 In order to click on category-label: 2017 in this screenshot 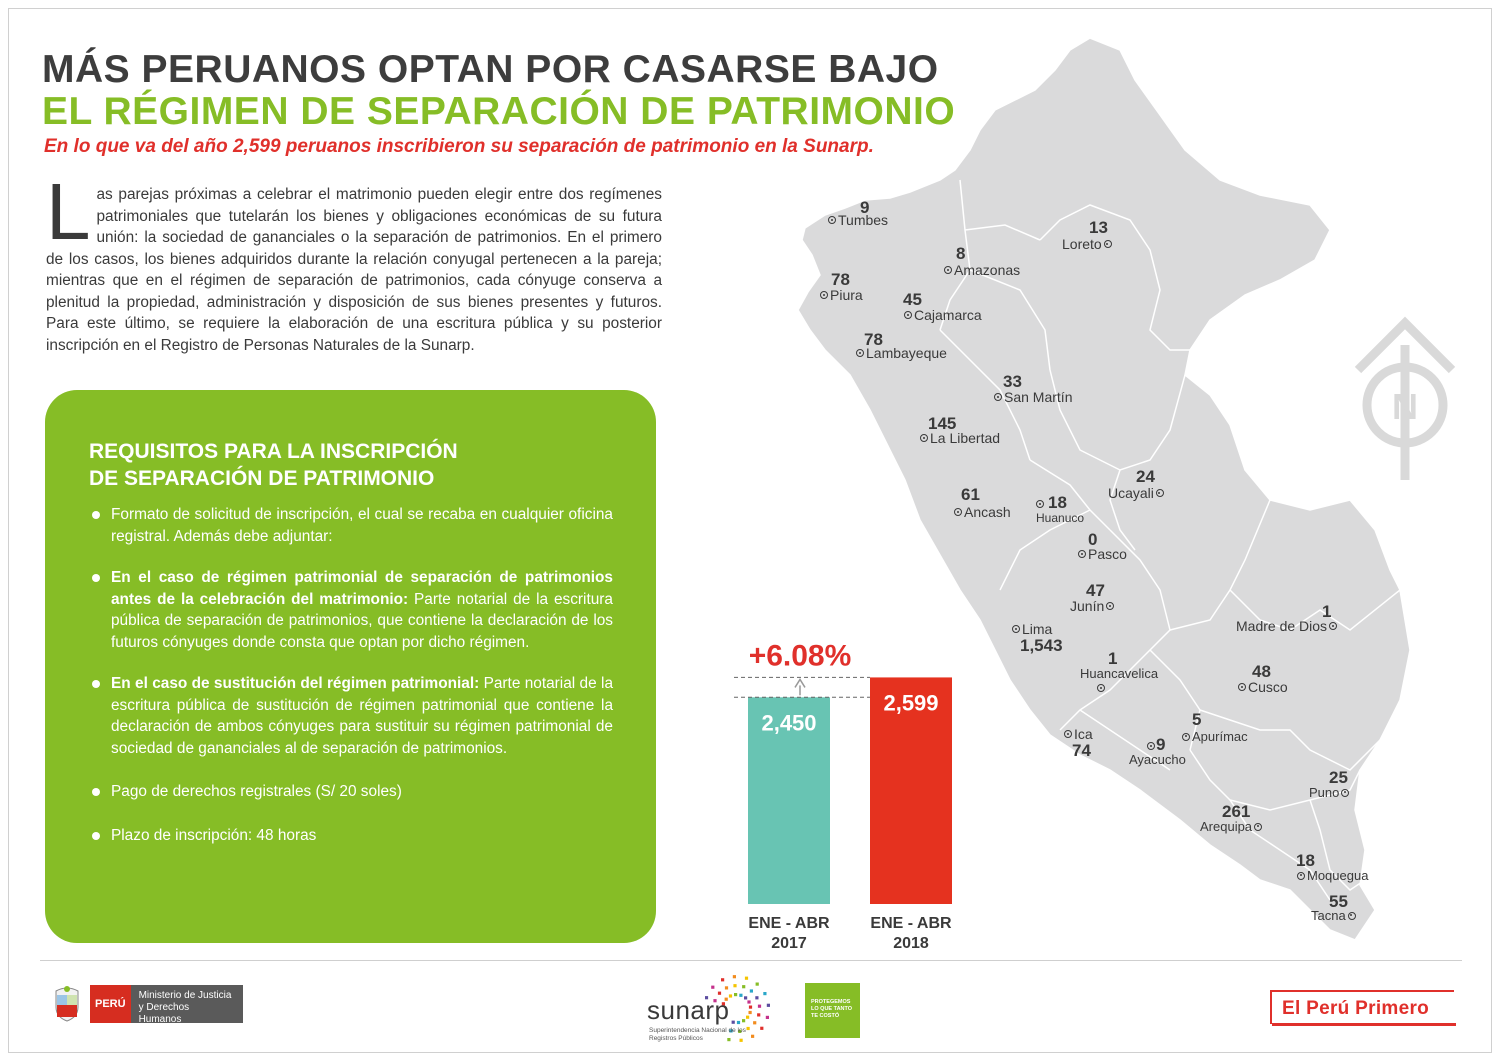, I will do `click(789, 943)`.